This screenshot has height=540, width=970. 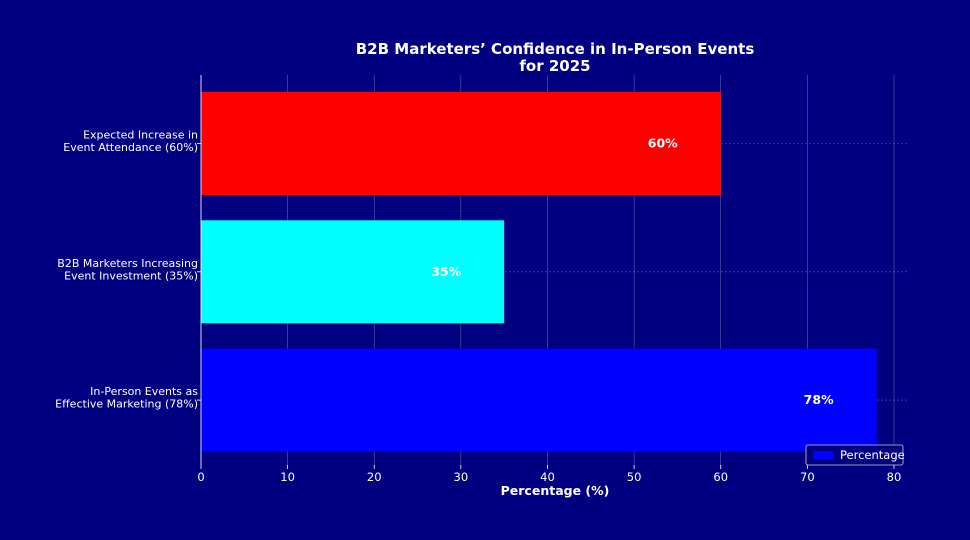 What do you see at coordinates (554, 66) in the screenshot?
I see `chart-title-line-2: for 2025` at bounding box center [554, 66].